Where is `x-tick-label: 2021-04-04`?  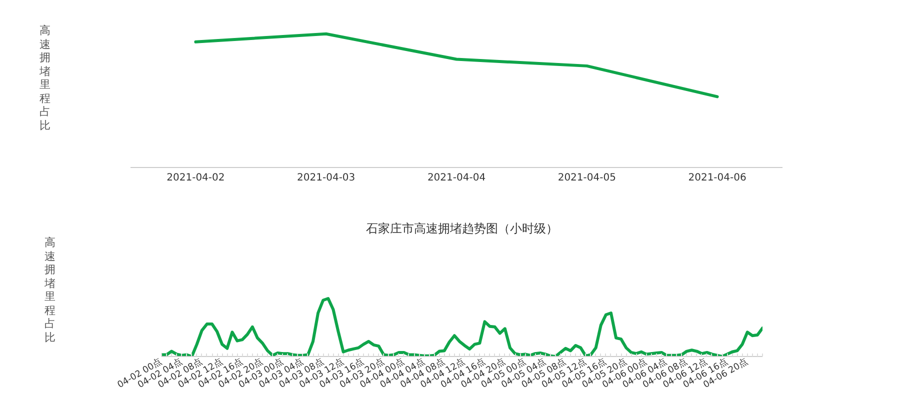 x-tick-label: 2021-04-04 is located at coordinates (456, 178).